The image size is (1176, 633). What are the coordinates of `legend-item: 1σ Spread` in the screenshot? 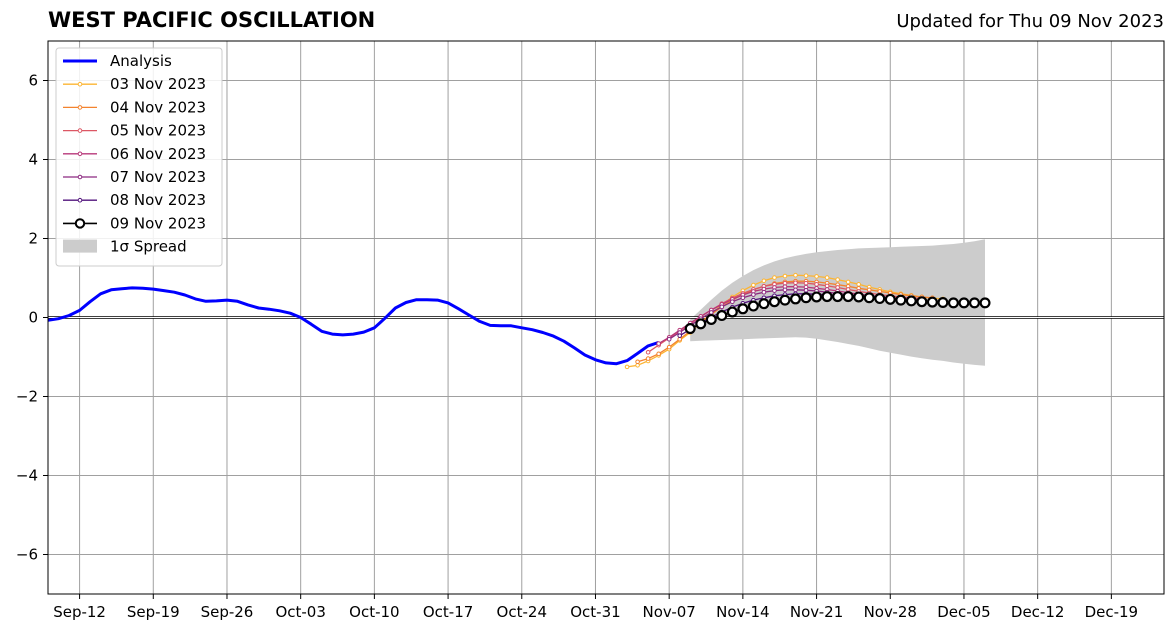 It's located at (125, 247).